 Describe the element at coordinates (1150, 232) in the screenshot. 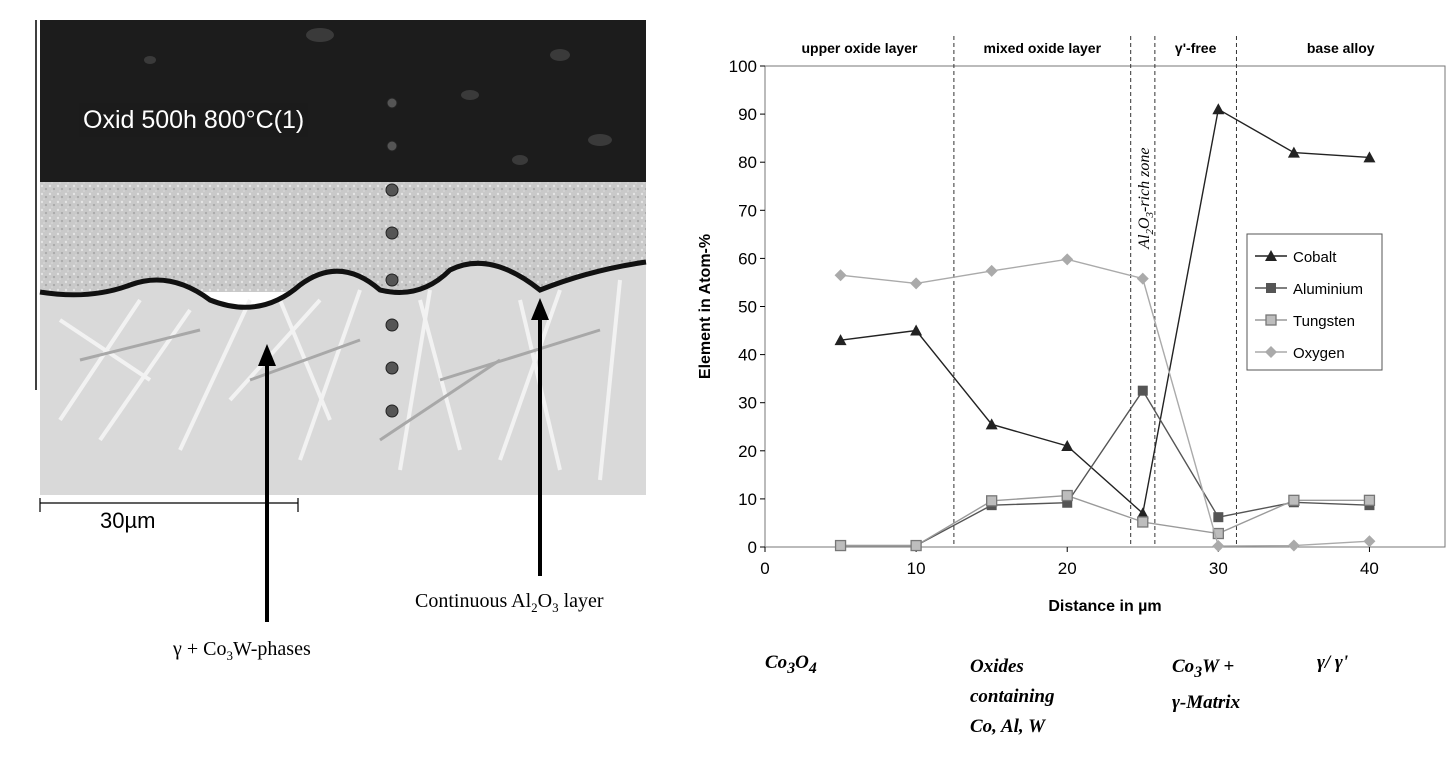

I see `zone-label-part: 2` at that location.